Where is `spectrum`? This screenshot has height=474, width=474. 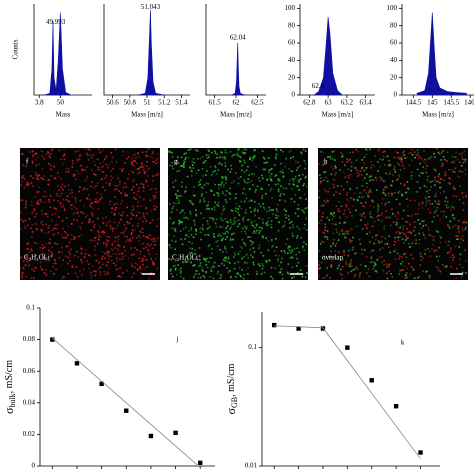
spectrum is located at coordinates (151, 53).